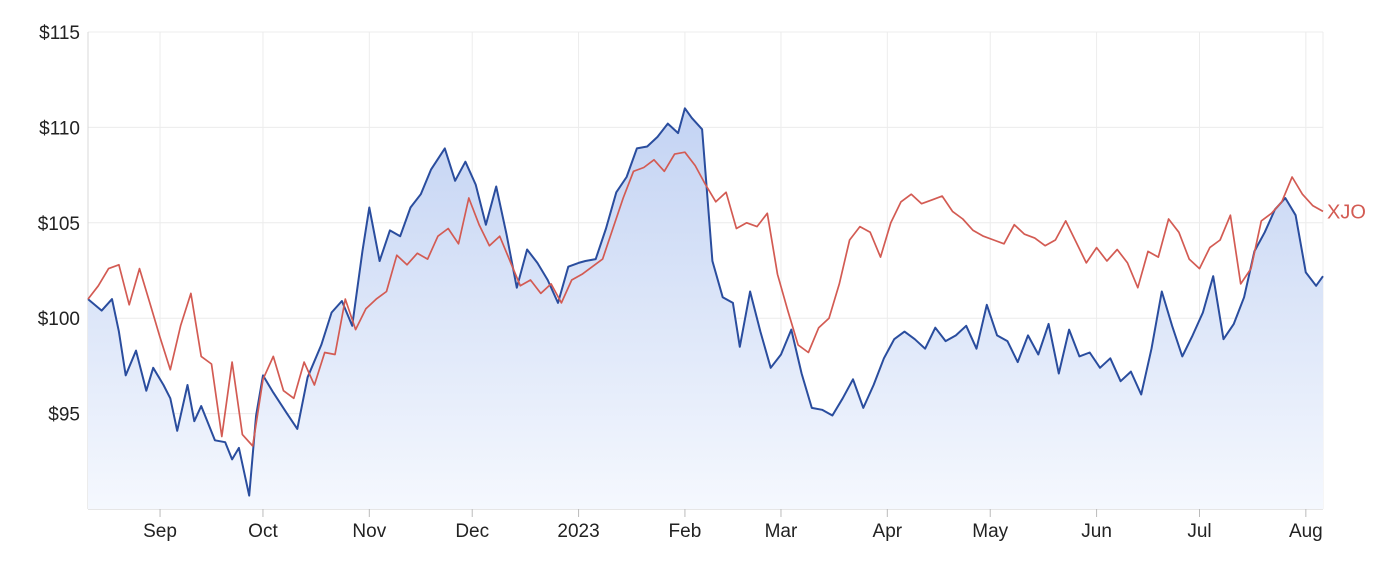  What do you see at coordinates (1096, 531) in the screenshot?
I see `x-tick-label: Jun` at bounding box center [1096, 531].